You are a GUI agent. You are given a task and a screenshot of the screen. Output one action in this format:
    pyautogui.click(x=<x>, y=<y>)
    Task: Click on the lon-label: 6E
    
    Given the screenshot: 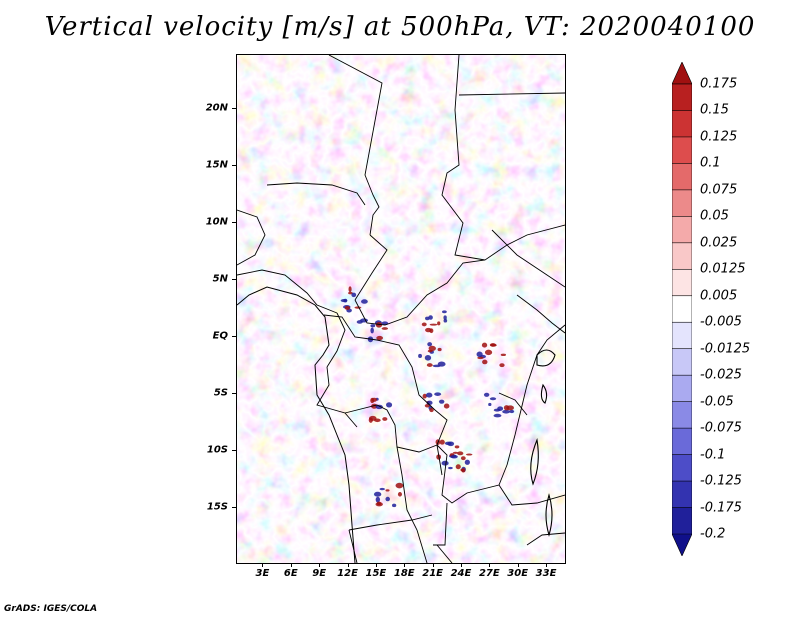 What is the action you would take?
    pyautogui.click(x=290, y=573)
    